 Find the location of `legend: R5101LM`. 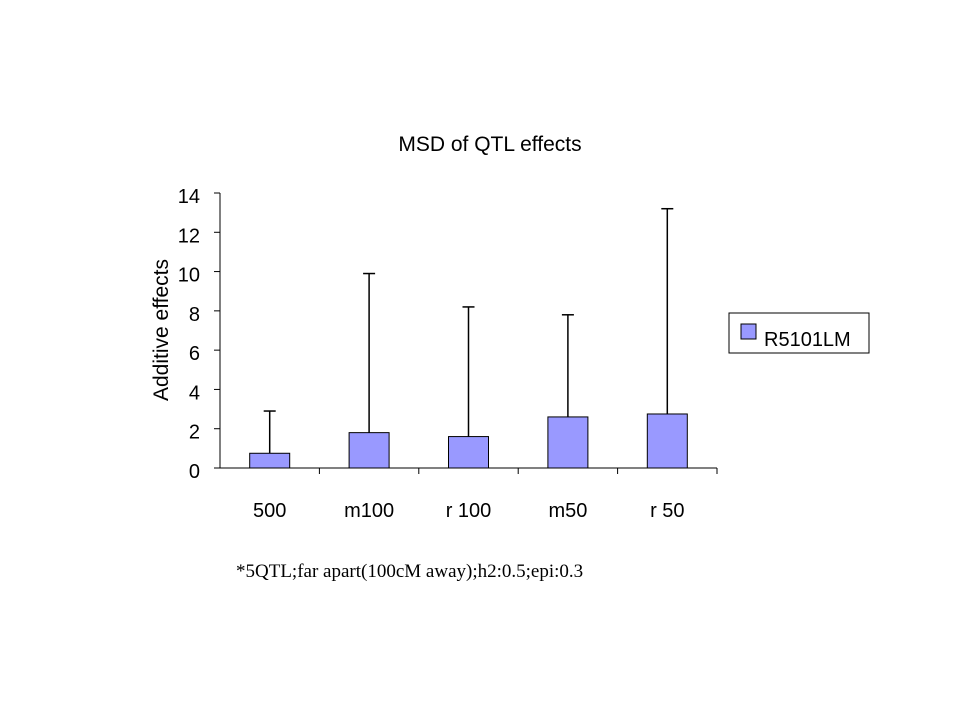

legend: R5101LM is located at coordinates (799, 333).